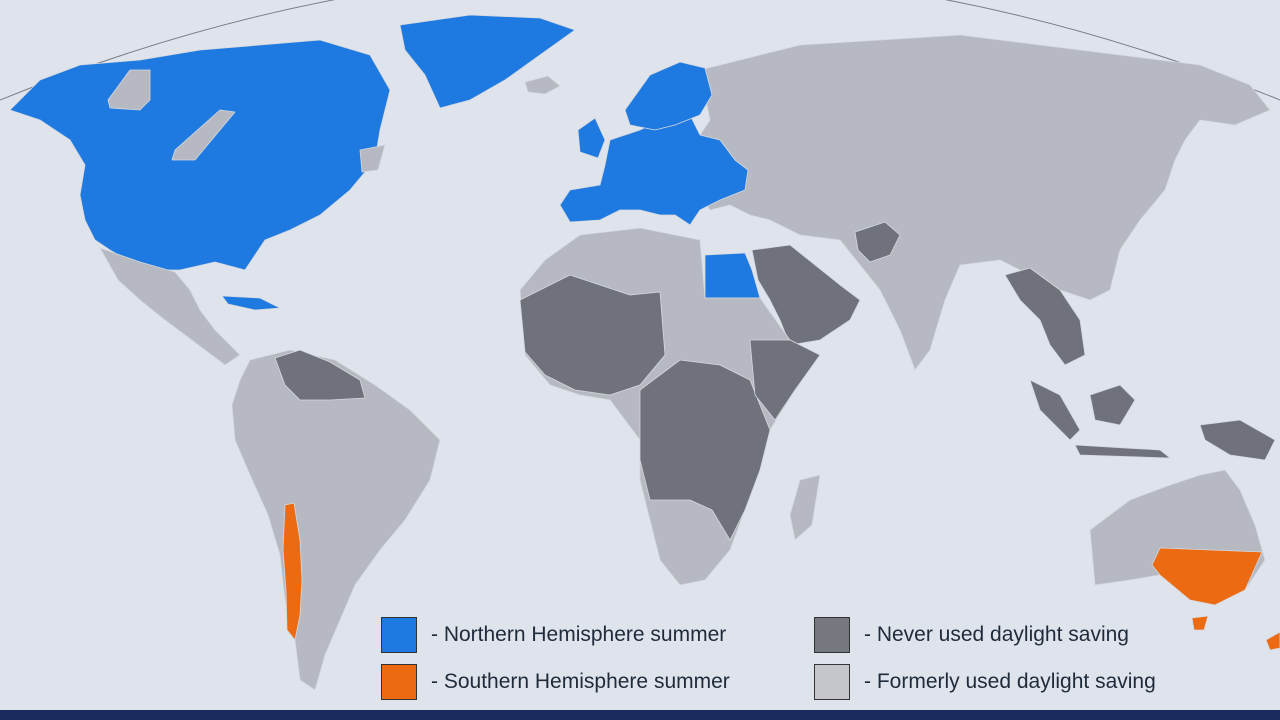  Describe the element at coordinates (996, 634) in the screenshot. I see `legend-label-never: - Never used daylight saving` at that location.